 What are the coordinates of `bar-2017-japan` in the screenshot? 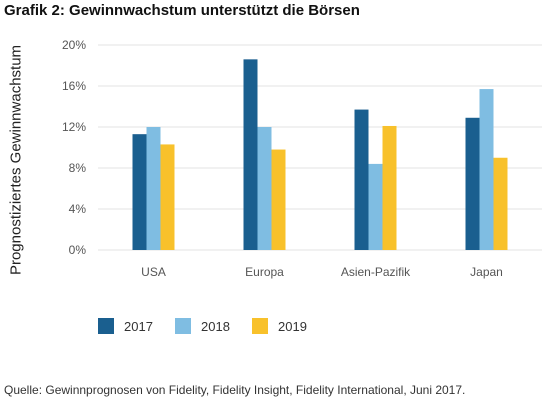 It's located at (472, 184).